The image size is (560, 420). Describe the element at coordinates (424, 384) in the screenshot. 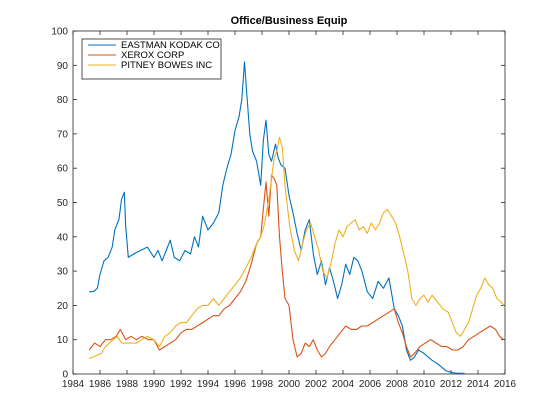

I see `x-tick-label: 2010` at that location.